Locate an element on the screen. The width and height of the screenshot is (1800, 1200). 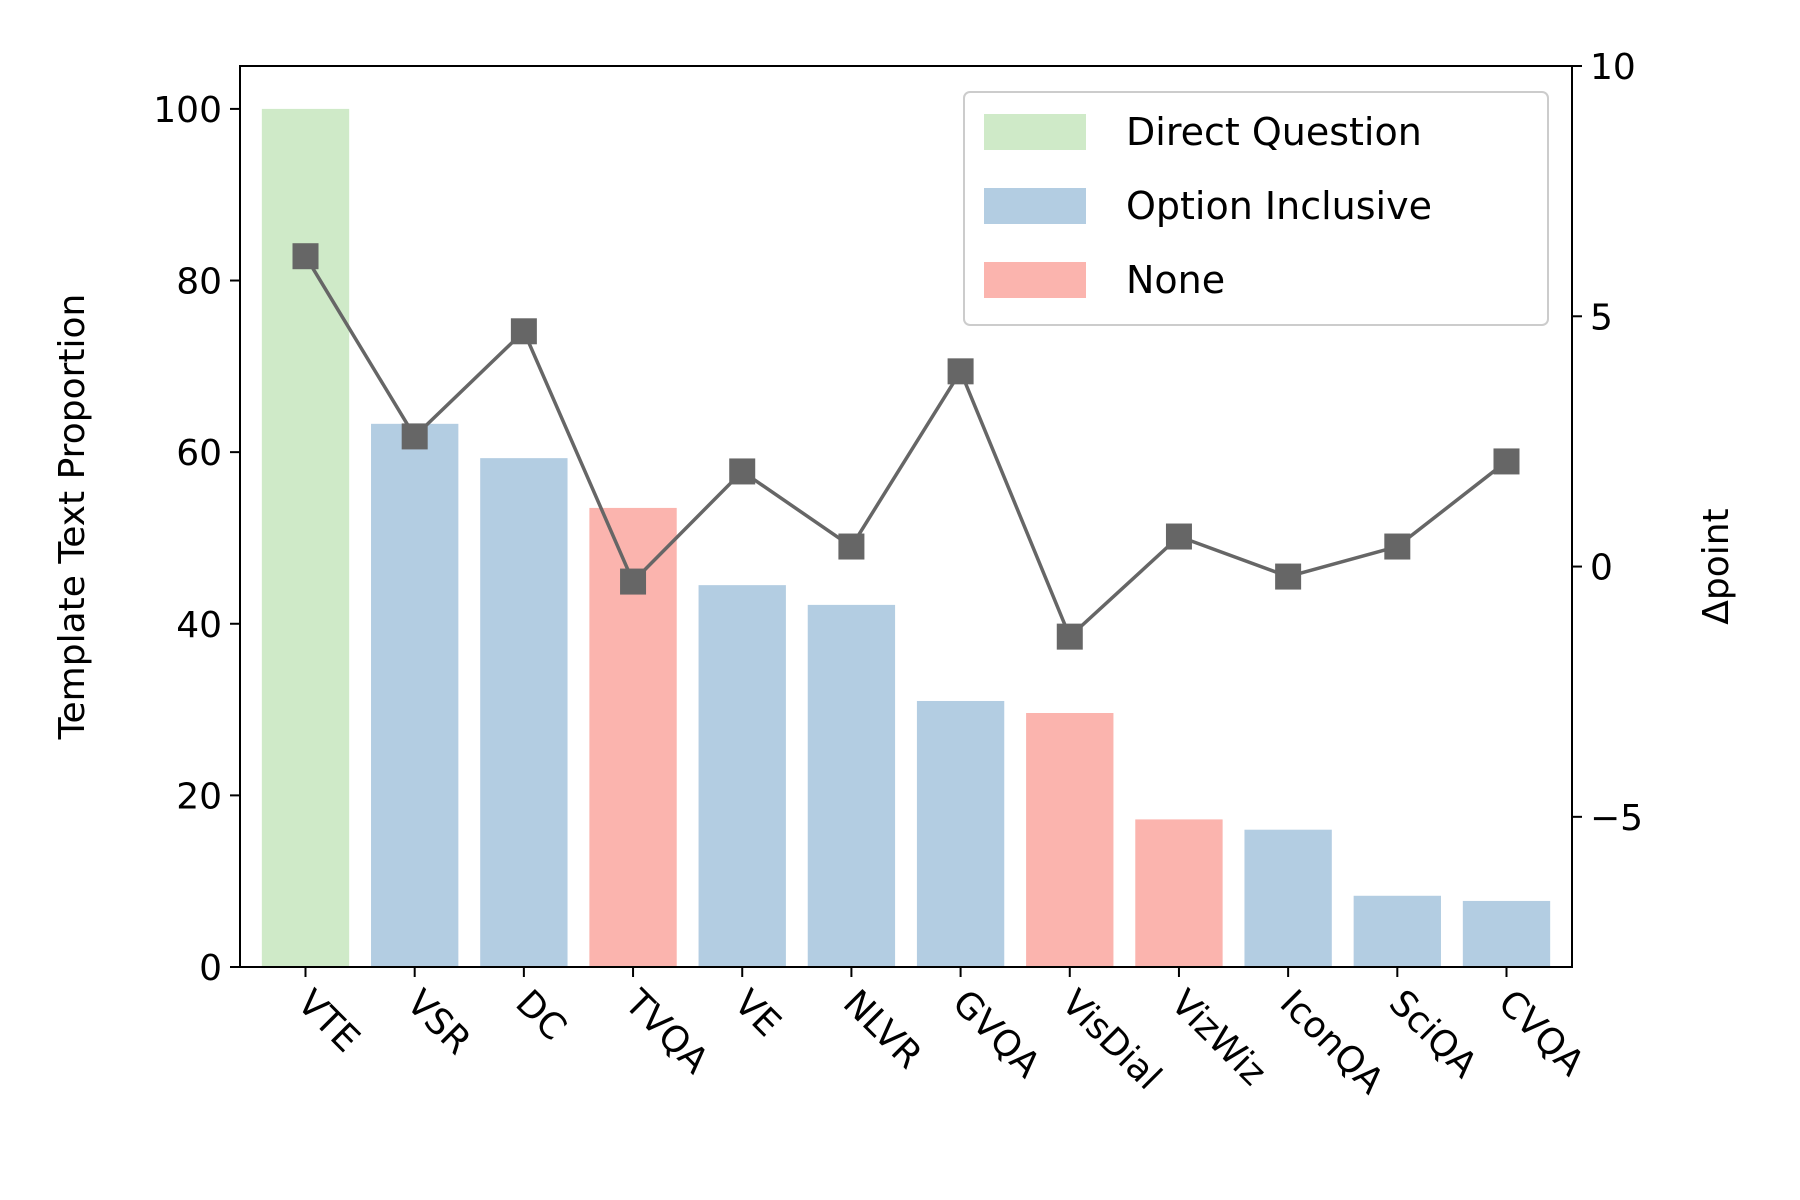
bar-vte is located at coordinates (305, 537).